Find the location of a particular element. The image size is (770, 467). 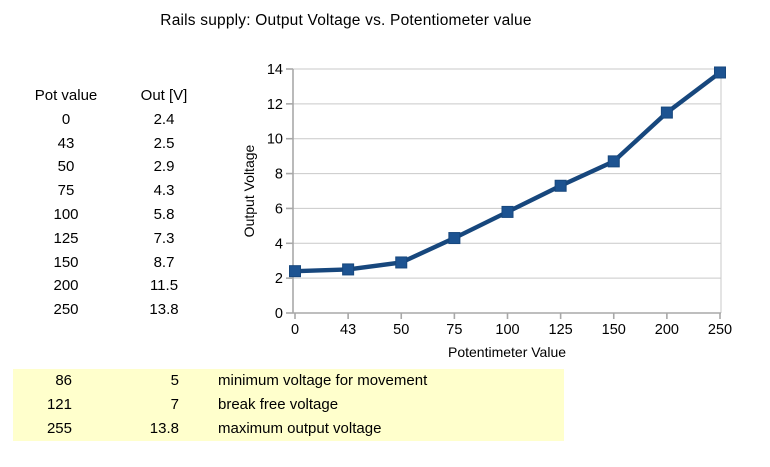

table-header-row: Pot value Out [V] is located at coordinates (98, 96).